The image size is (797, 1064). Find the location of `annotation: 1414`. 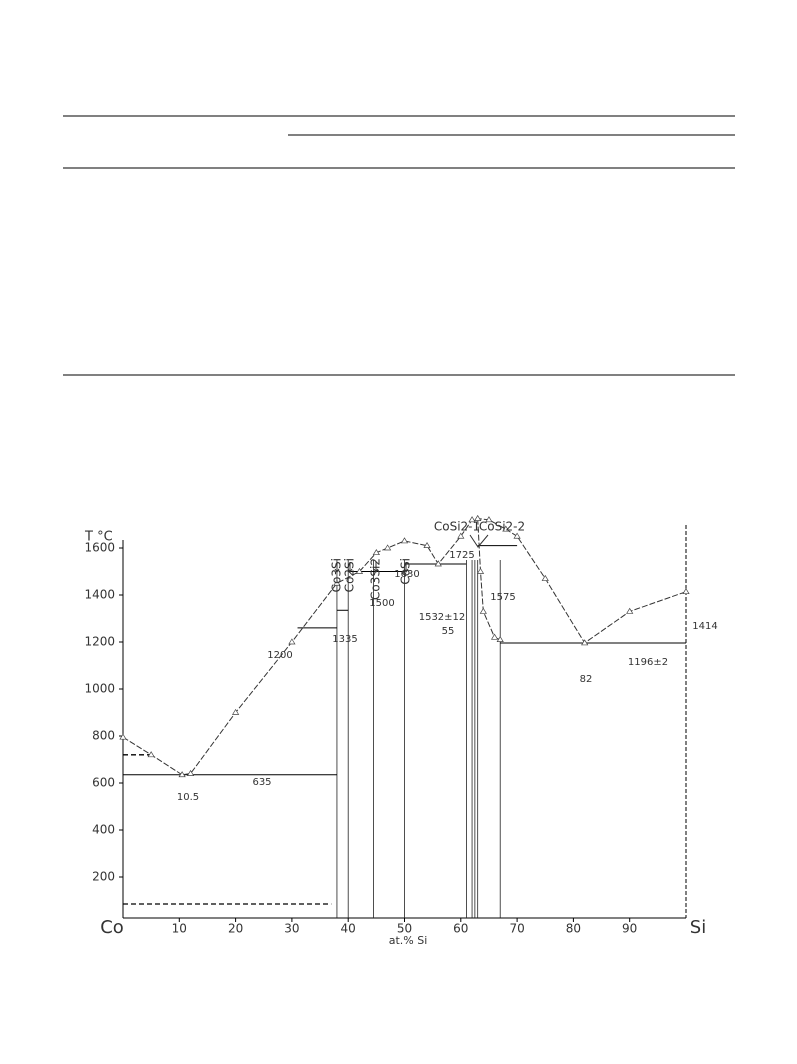

annotation: 1414 is located at coordinates (704, 626).